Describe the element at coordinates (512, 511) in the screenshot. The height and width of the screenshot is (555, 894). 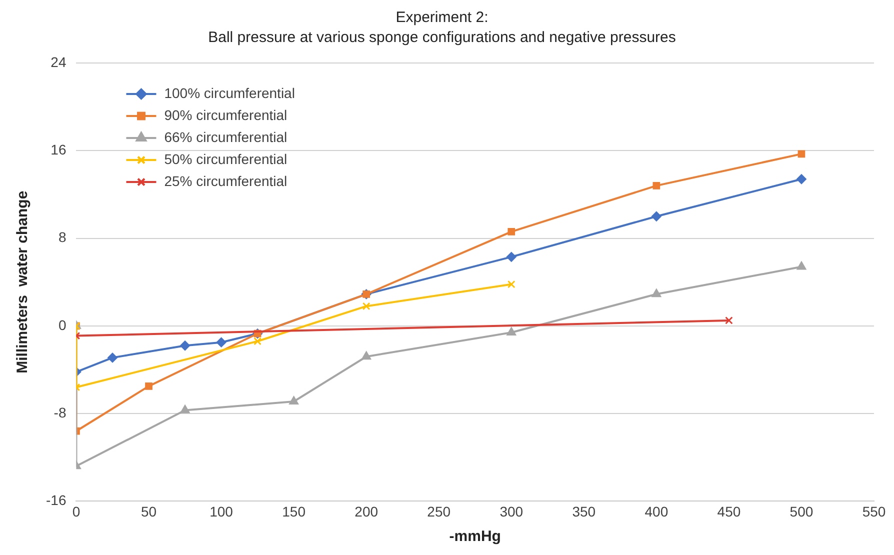
I see `x-tick-label: 300` at that location.